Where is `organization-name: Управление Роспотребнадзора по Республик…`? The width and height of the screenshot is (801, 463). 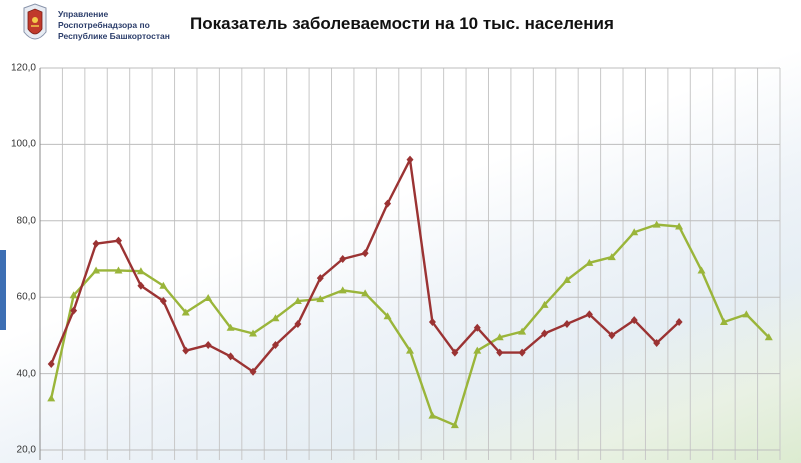
organization-name: Управление Роспотребнадзора по Республик… is located at coordinates (114, 25).